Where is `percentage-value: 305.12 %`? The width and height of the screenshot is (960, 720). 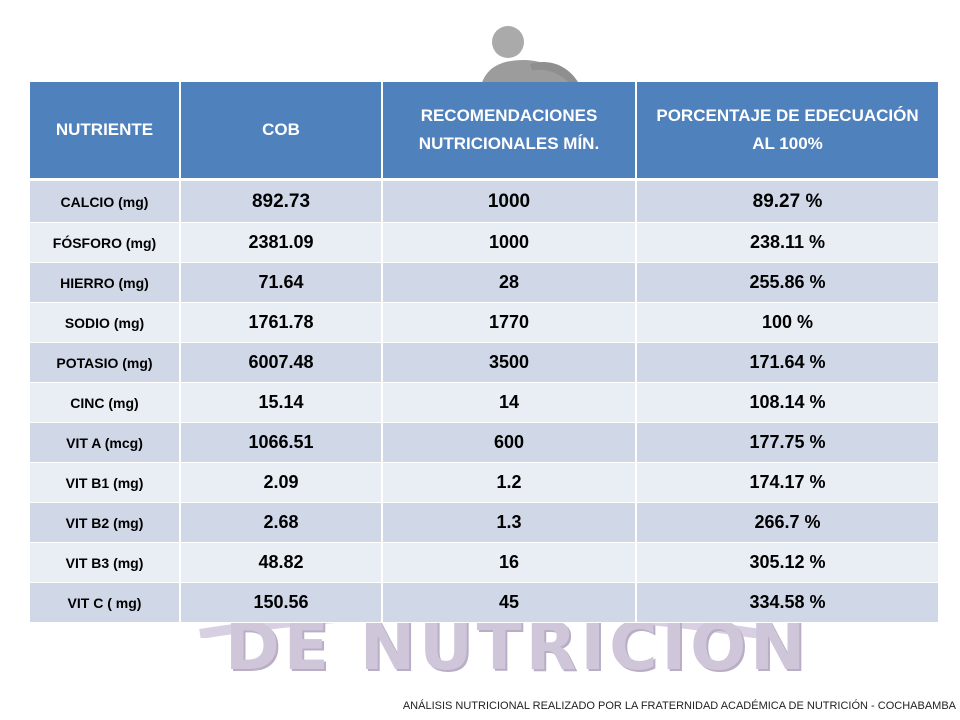
percentage-value: 305.12 % is located at coordinates (787, 562).